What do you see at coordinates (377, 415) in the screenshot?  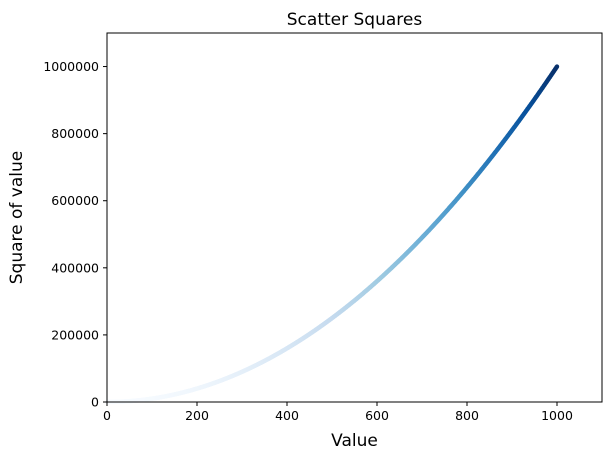 I see `x-tick-label: 600` at bounding box center [377, 415].